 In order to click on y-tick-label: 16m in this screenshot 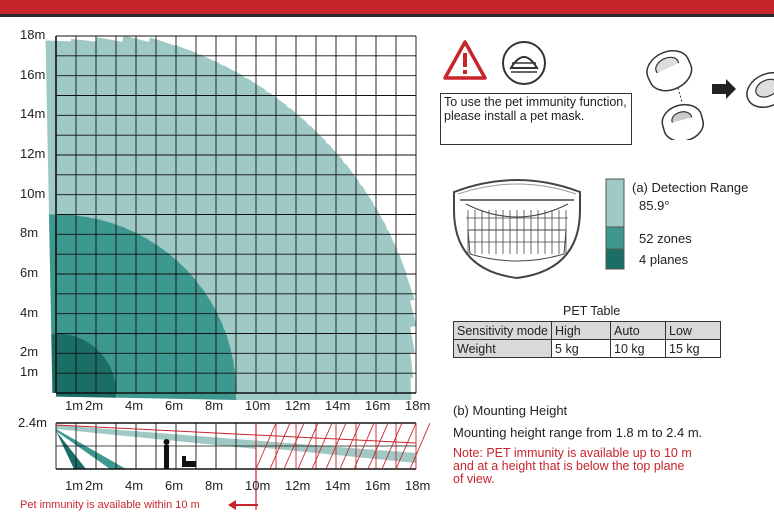, I will do `click(33, 74)`.